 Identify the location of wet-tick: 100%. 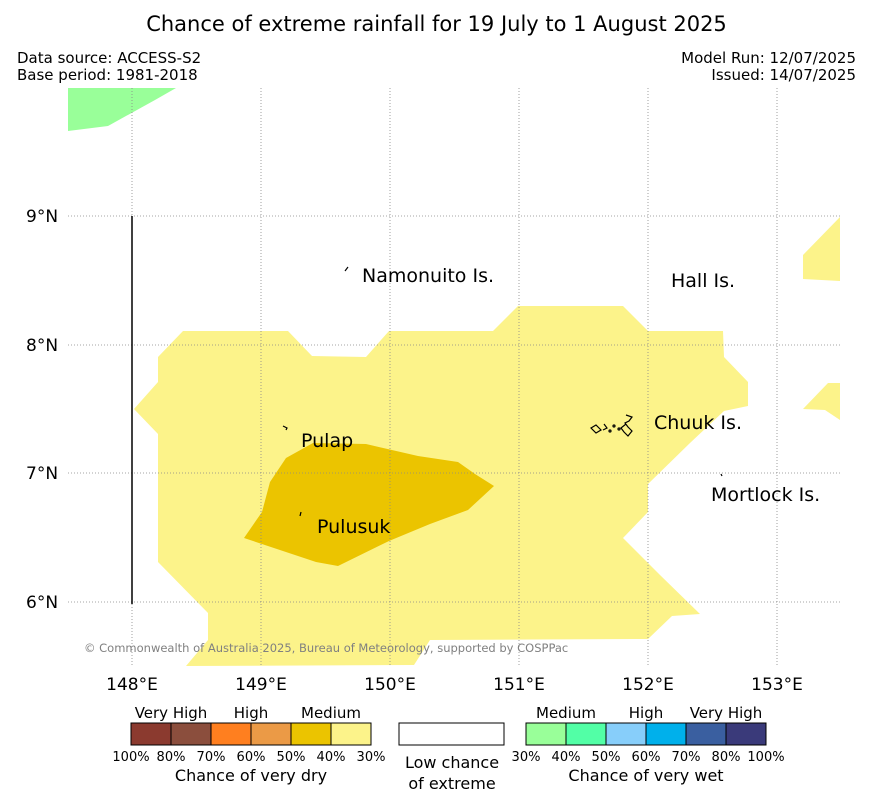
(765, 757).